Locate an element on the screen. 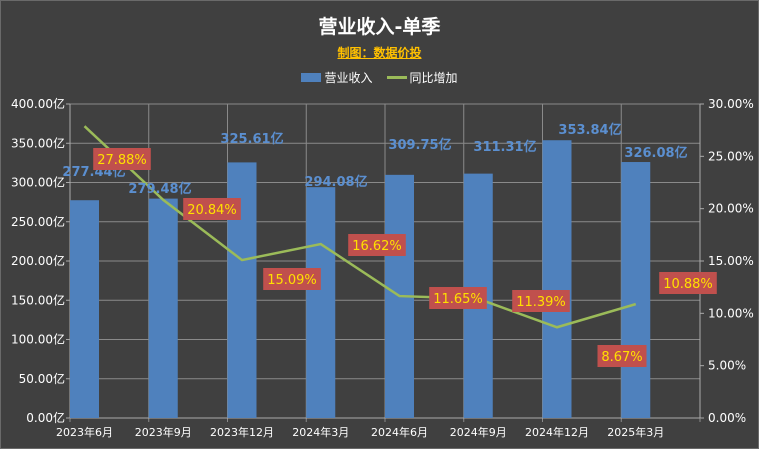  y-left-tick-label: 150.00亿 is located at coordinates (38, 299).